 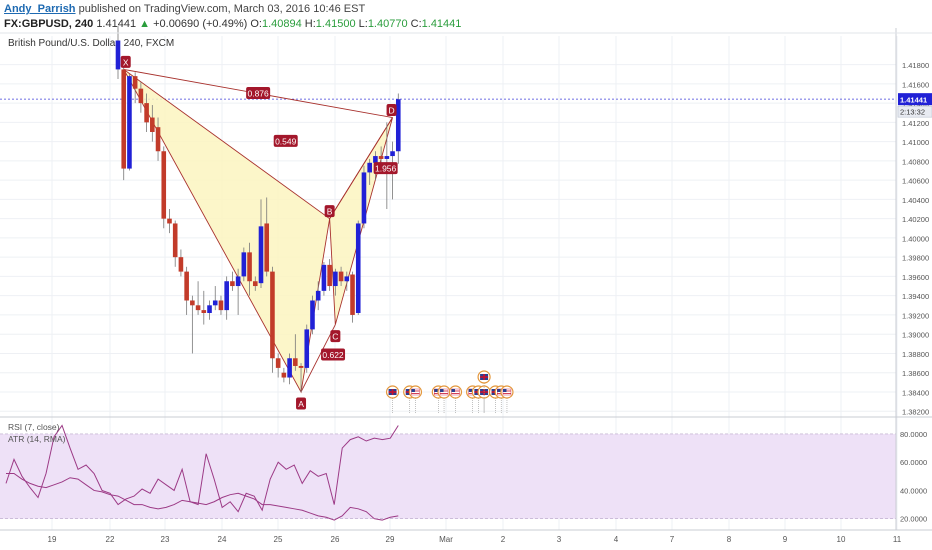 What do you see at coordinates (914, 111) in the screenshot?
I see `countdown-tag` at bounding box center [914, 111].